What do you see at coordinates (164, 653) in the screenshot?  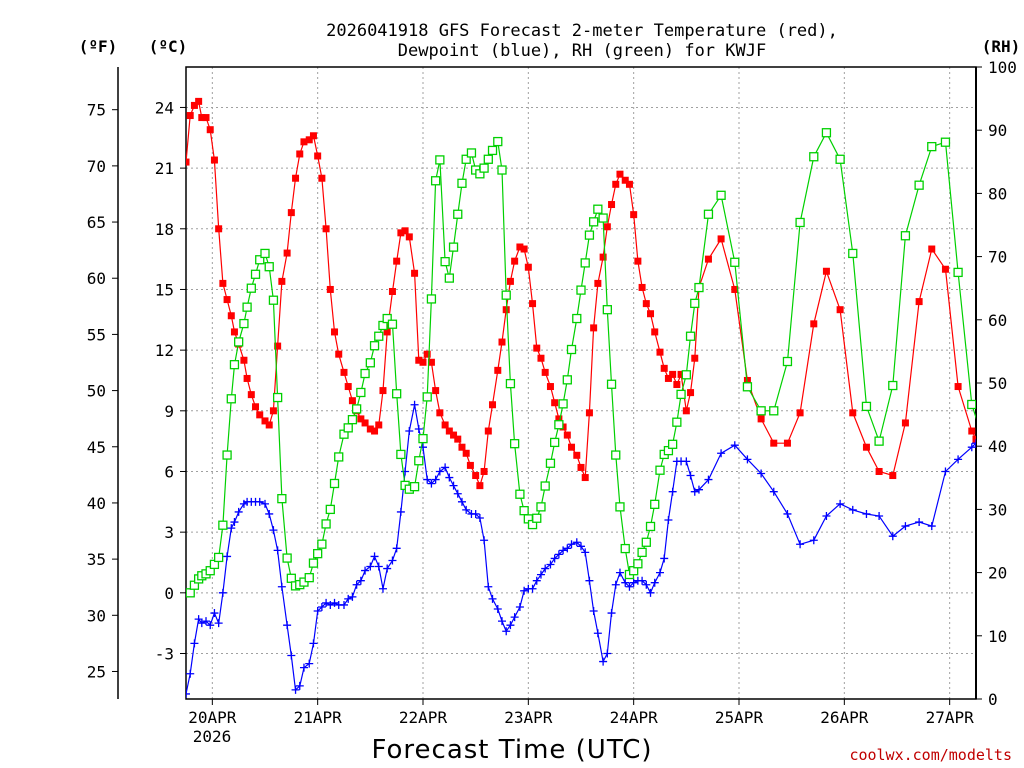 I see `celsius-tick-label: -3` at bounding box center [164, 653].